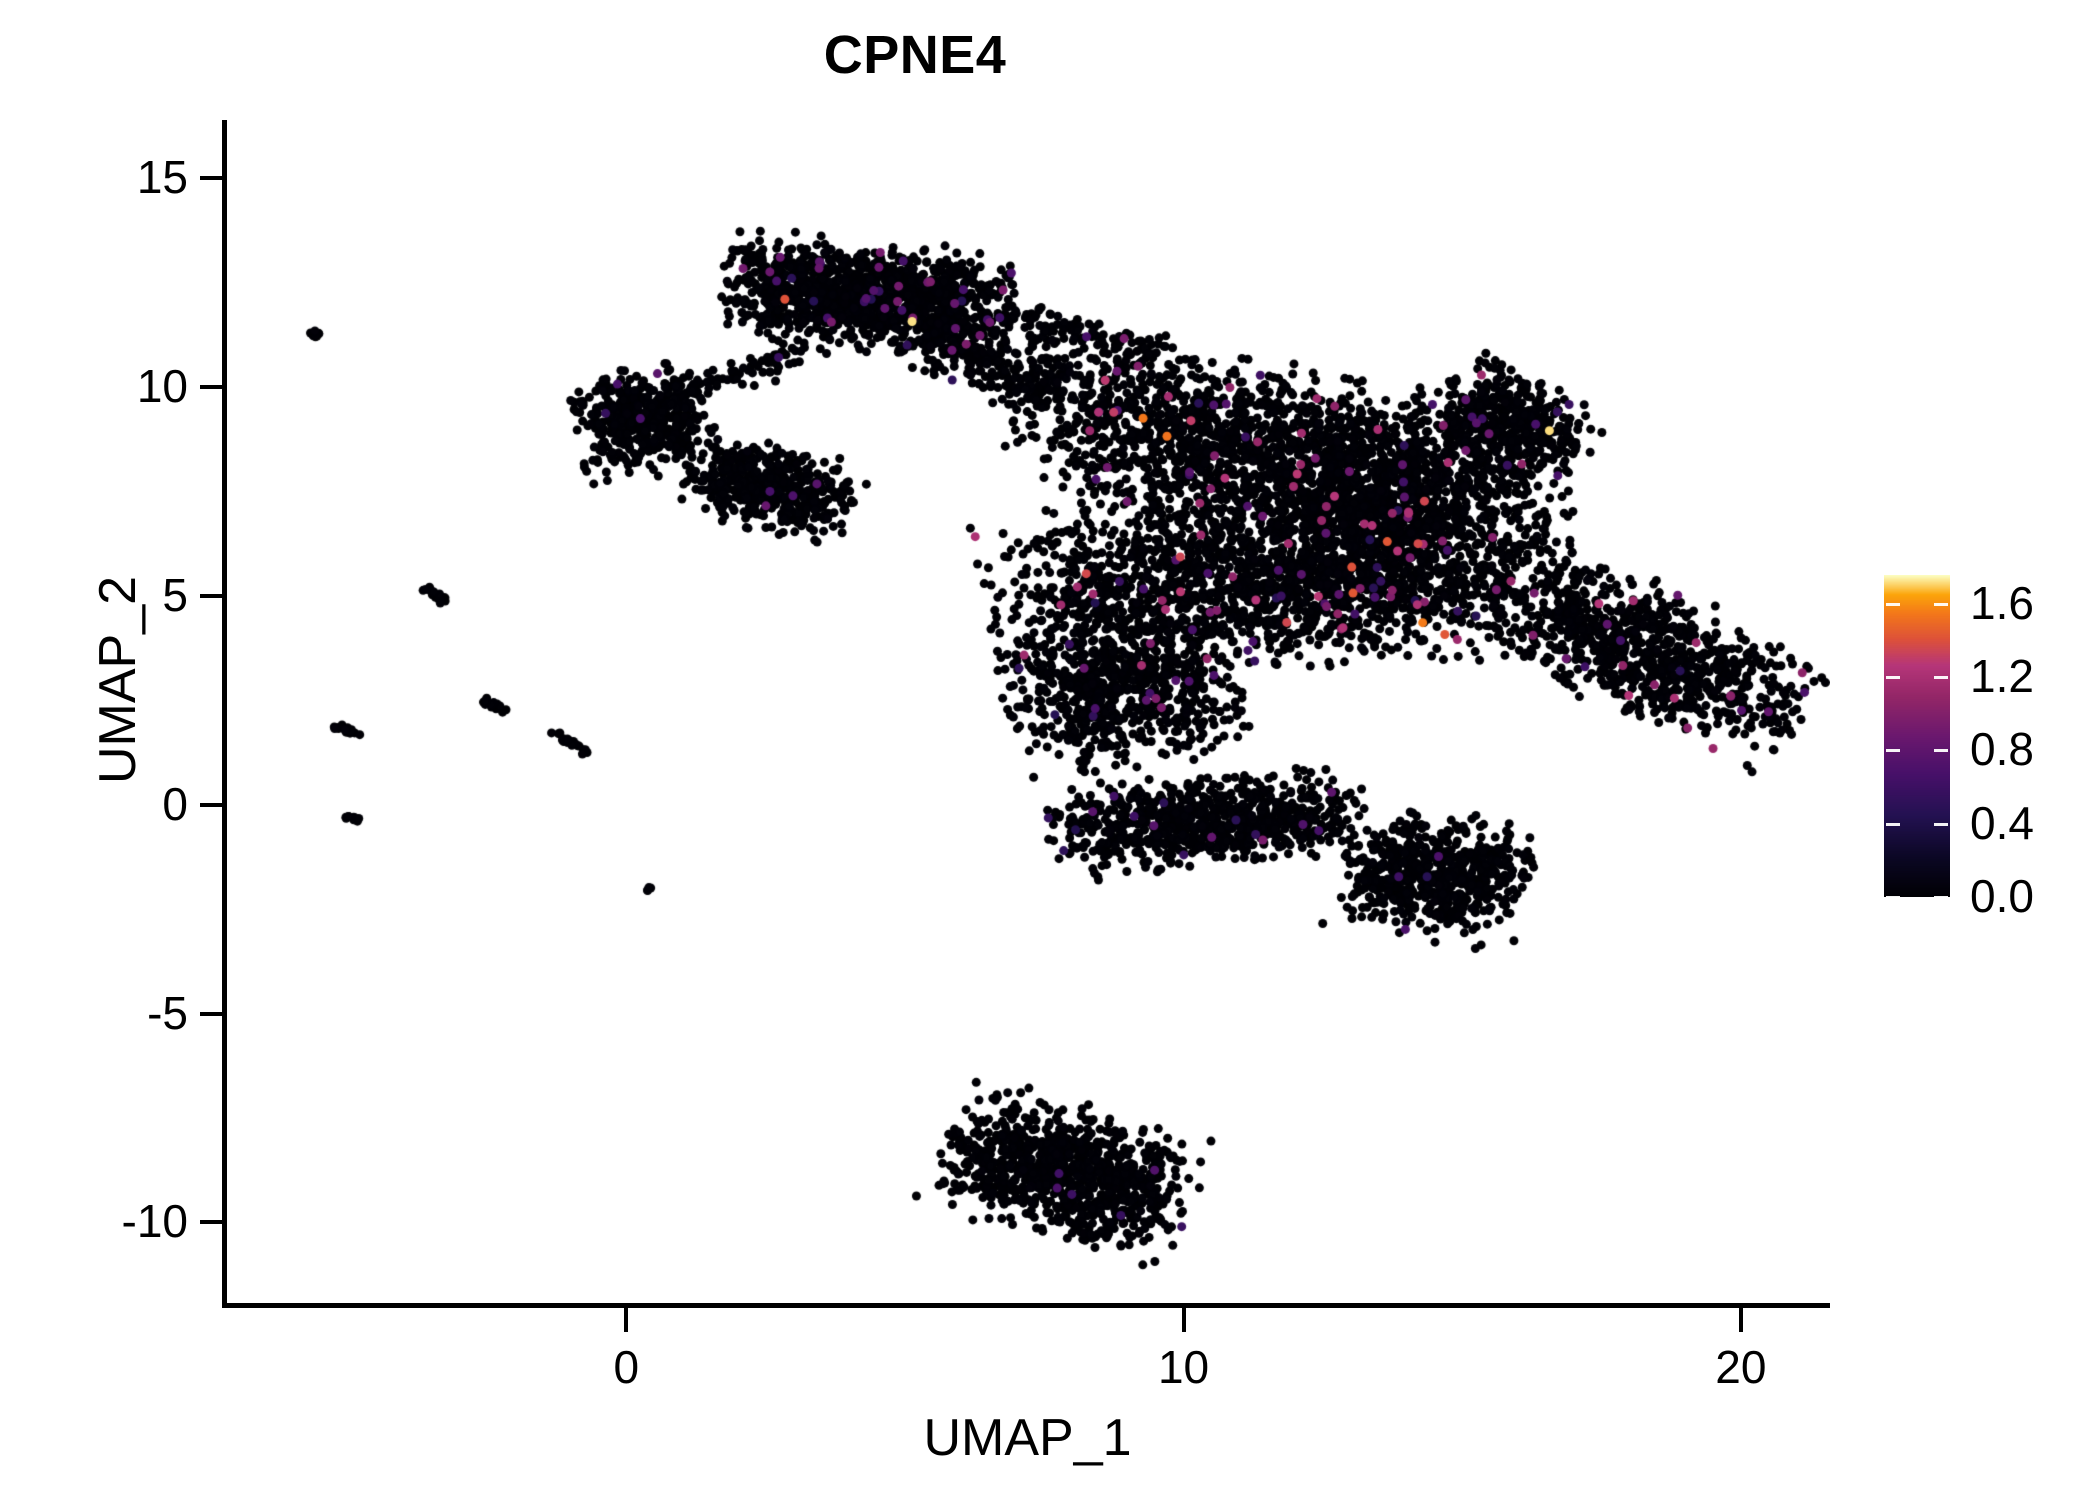 This screenshot has height=1500, width=2100. What do you see at coordinates (175, 595) in the screenshot?
I see `y-tick-label: 5` at bounding box center [175, 595].